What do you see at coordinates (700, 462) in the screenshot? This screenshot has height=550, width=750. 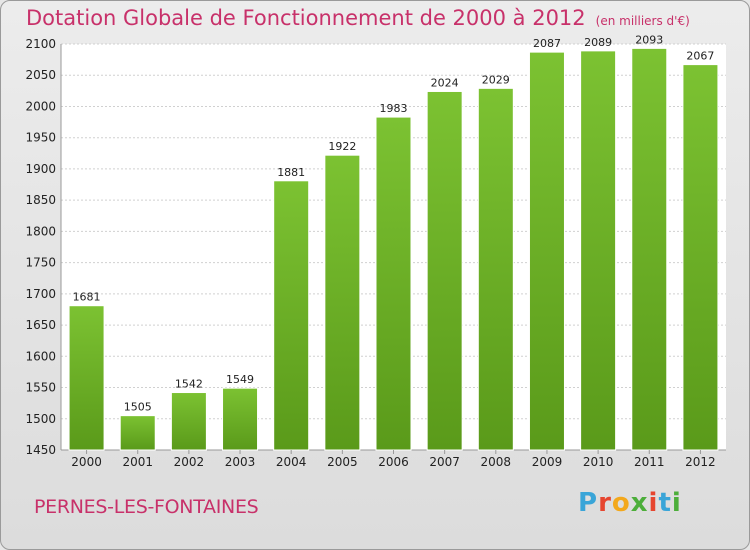 I see `x-tick-label-2012: 2012` at bounding box center [700, 462].